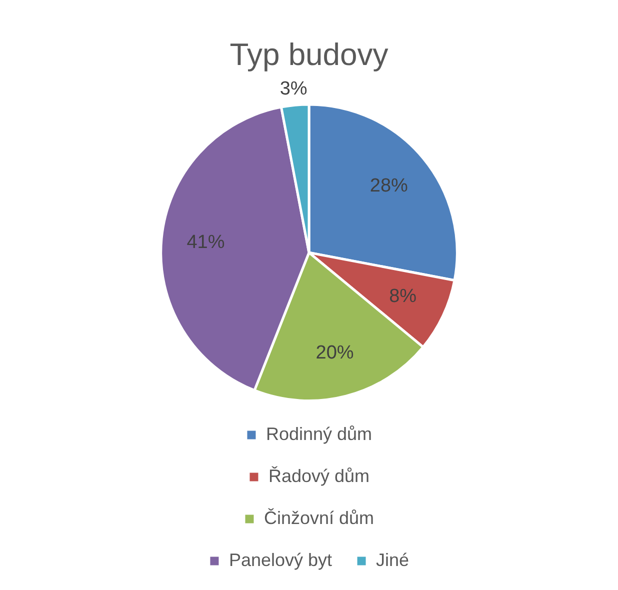 The image size is (618, 590). What do you see at coordinates (205, 243) in the screenshot?
I see `data-label: 41%` at bounding box center [205, 243].